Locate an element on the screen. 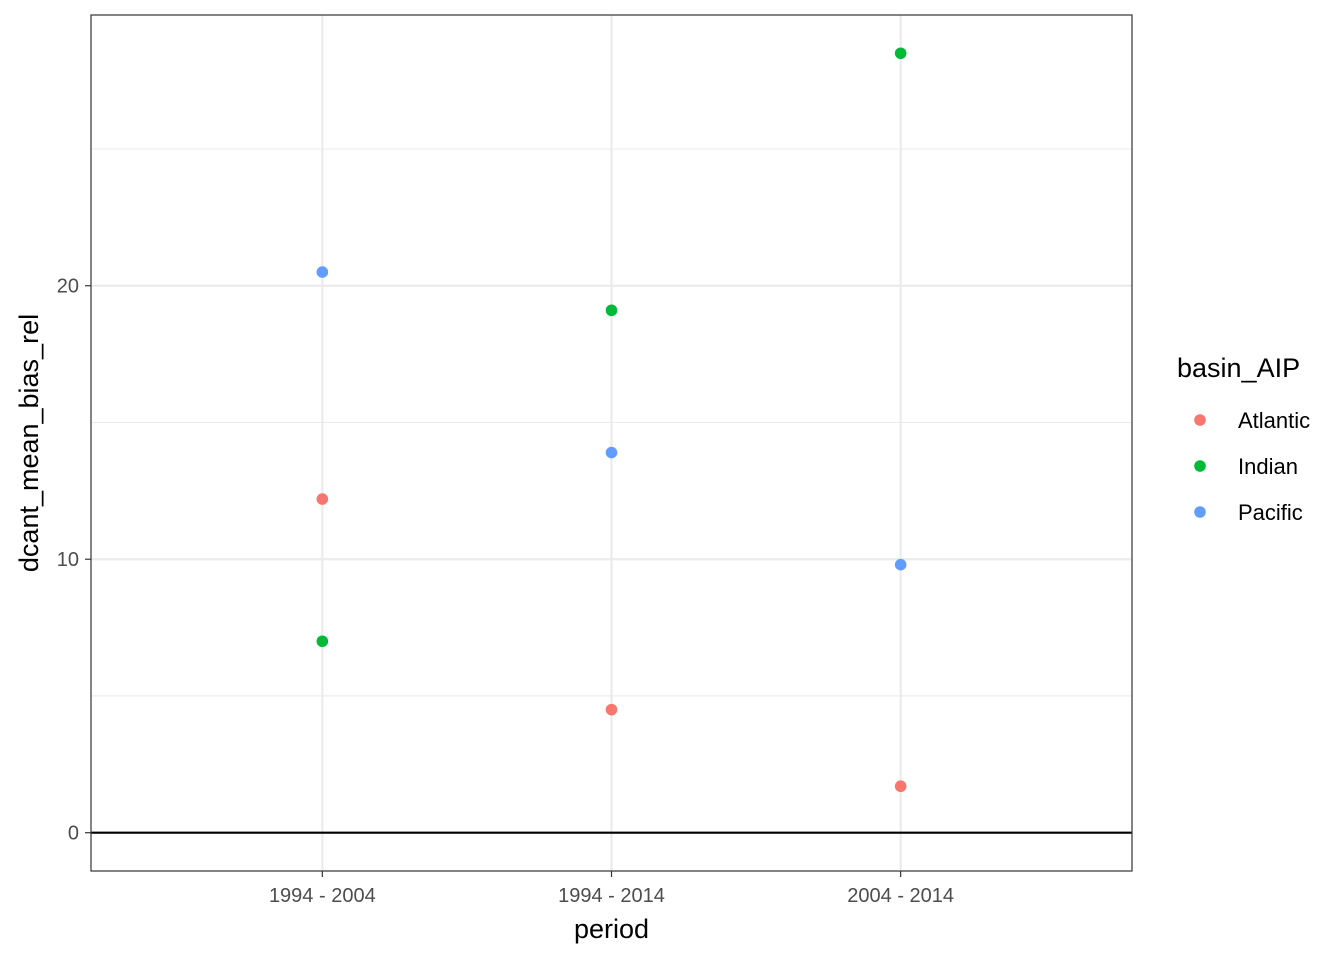 This screenshot has height=960, width=1344. legend: basin_AIP Atlantic Indian Pacific is located at coordinates (1243, 439).